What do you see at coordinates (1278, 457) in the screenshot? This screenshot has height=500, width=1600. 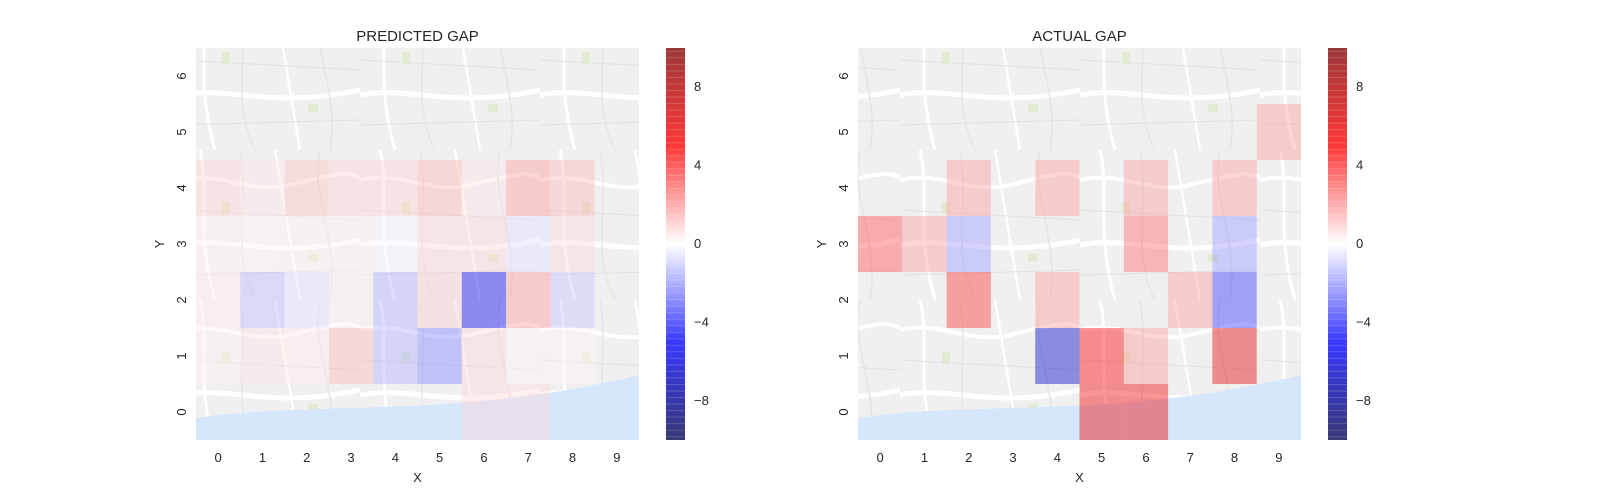 I see `x-tick-label: 9` at bounding box center [1278, 457].